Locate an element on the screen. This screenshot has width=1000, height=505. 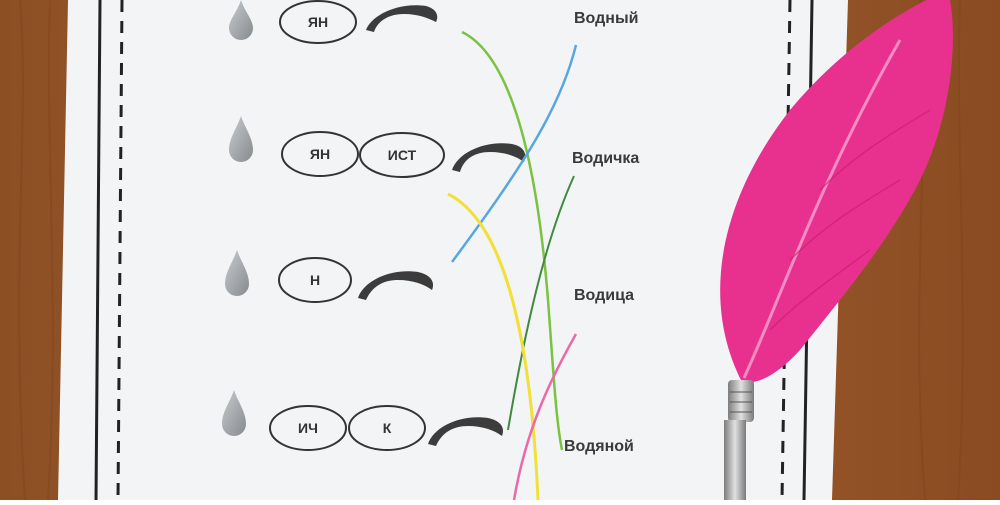
suffix-label: ИЧ is located at coordinates (308, 428).